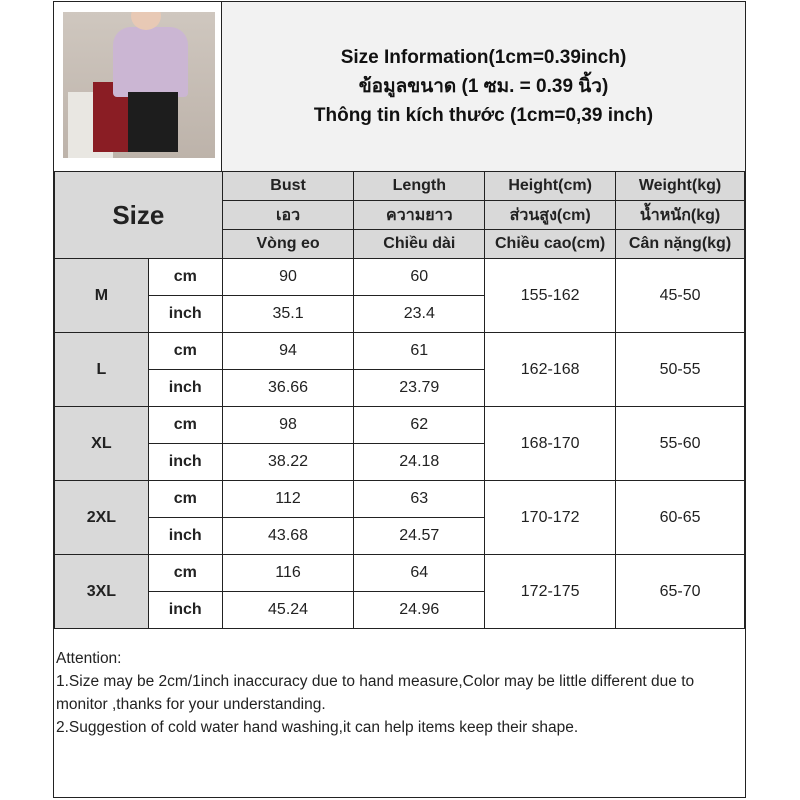  I want to click on bust-inch: 45.24, so click(288, 610).